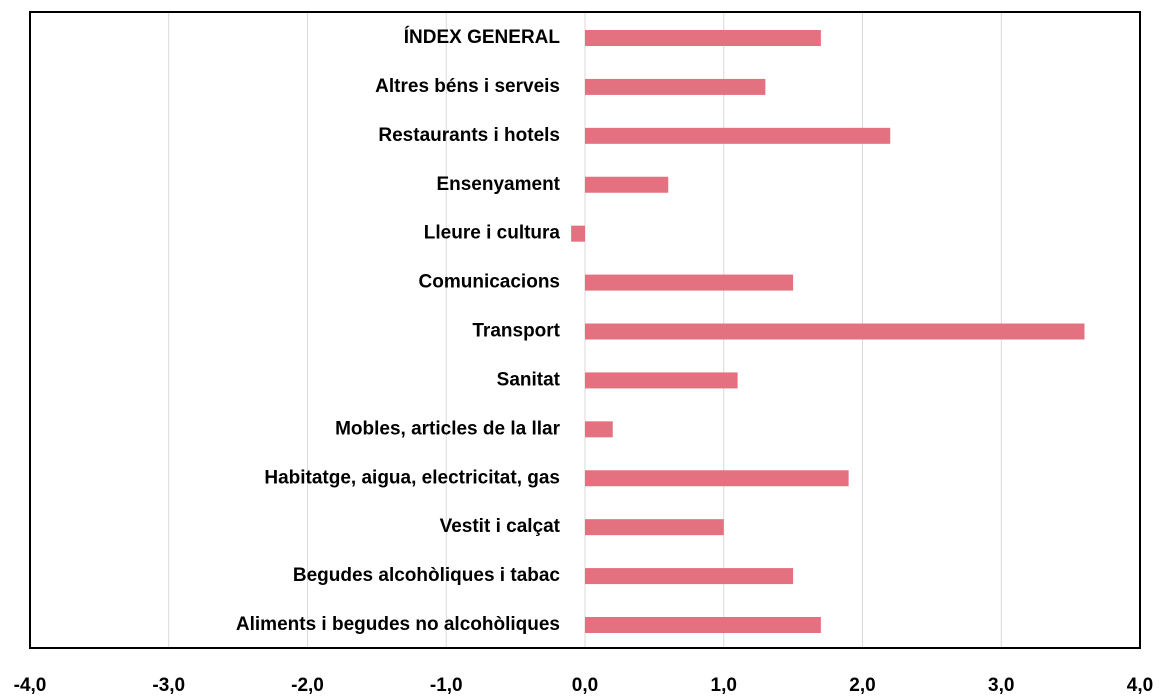 The image size is (1163, 700). I want to click on category-label: ÍNDEX GENERAL, so click(482, 37).